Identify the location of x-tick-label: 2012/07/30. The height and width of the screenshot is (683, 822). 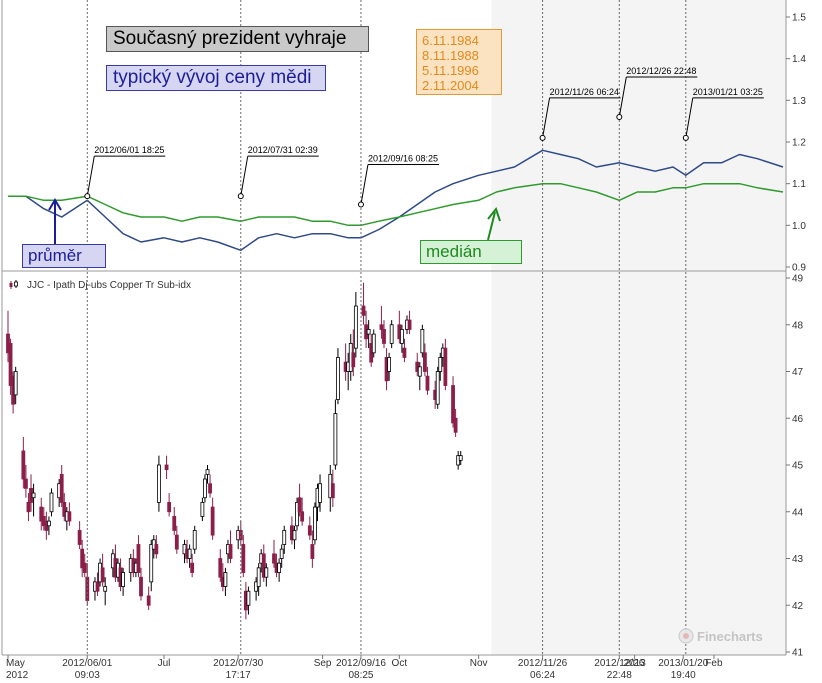
(238, 663).